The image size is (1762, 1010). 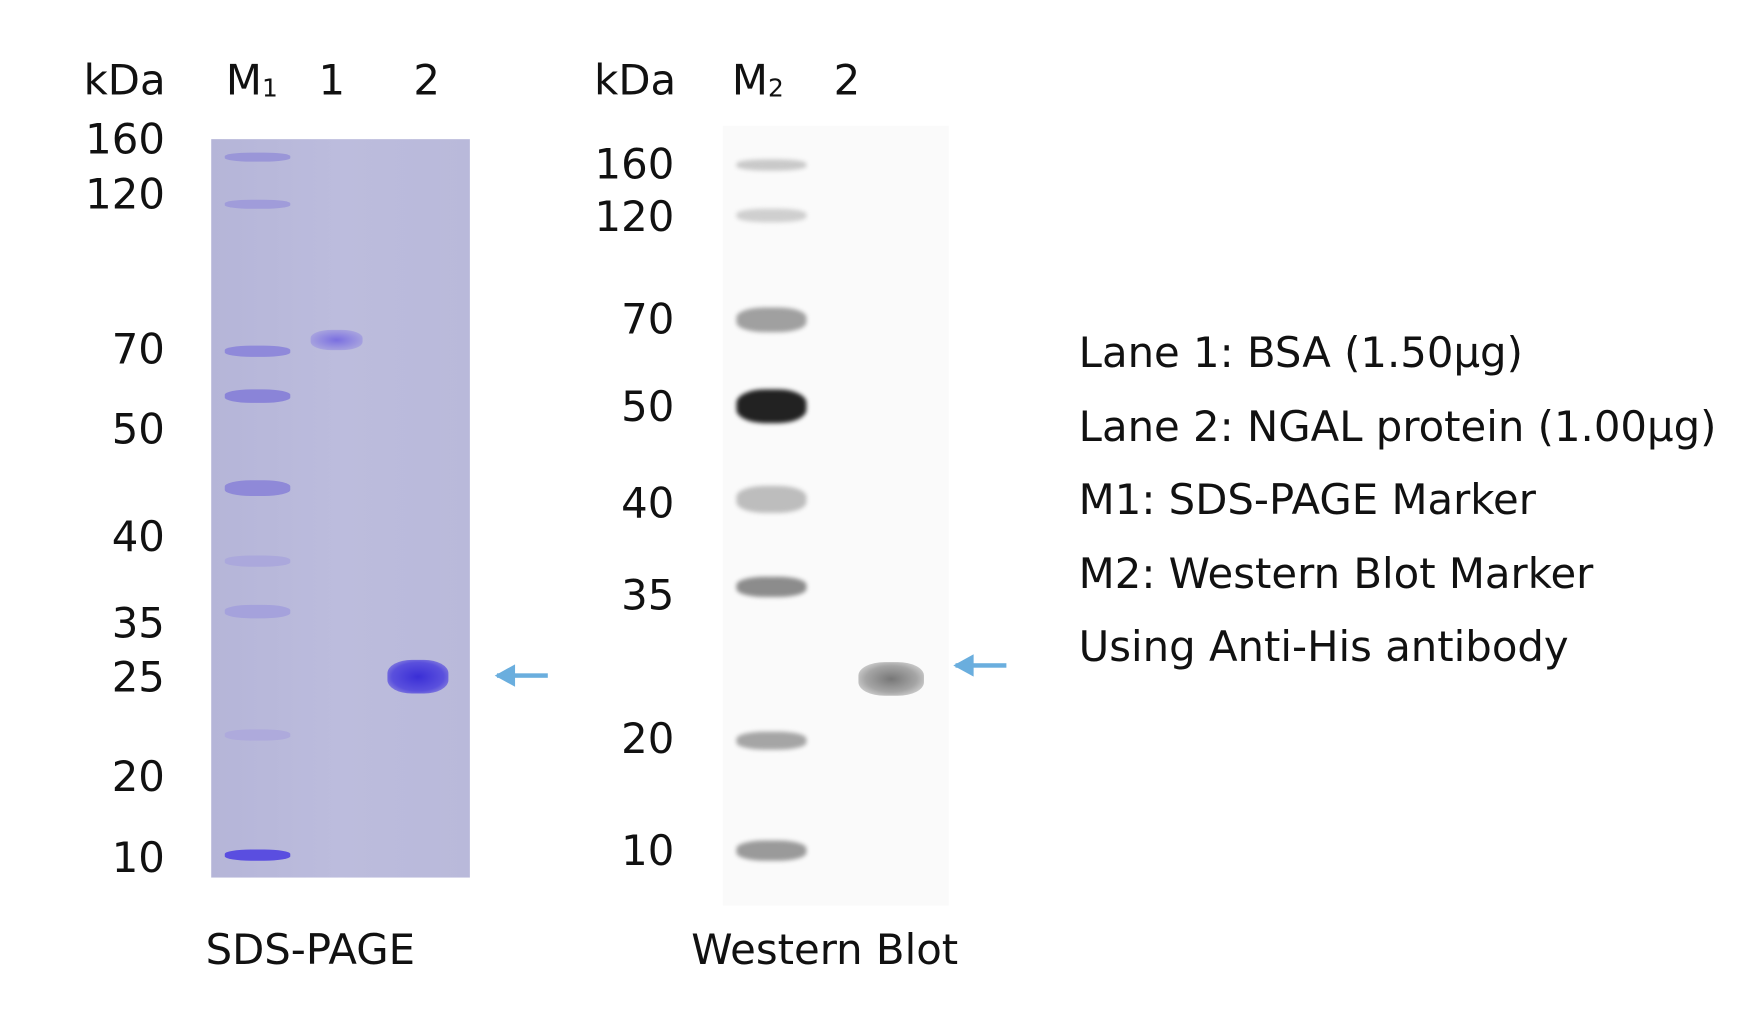 What do you see at coordinates (648, 503) in the screenshot?
I see `wb-marker-kda-label: 40` at bounding box center [648, 503].